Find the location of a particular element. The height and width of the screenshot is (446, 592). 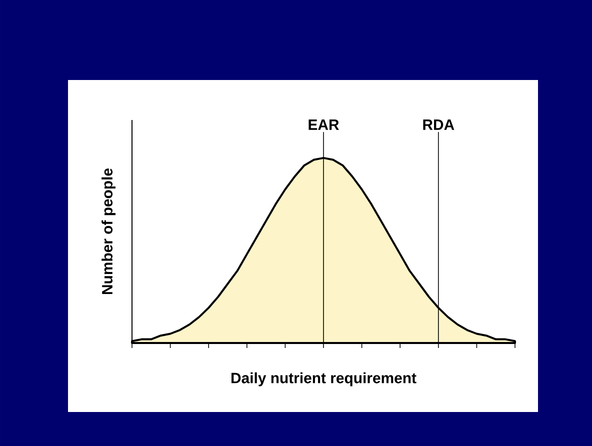

y-axis-title: Number of people is located at coordinates (109, 231).